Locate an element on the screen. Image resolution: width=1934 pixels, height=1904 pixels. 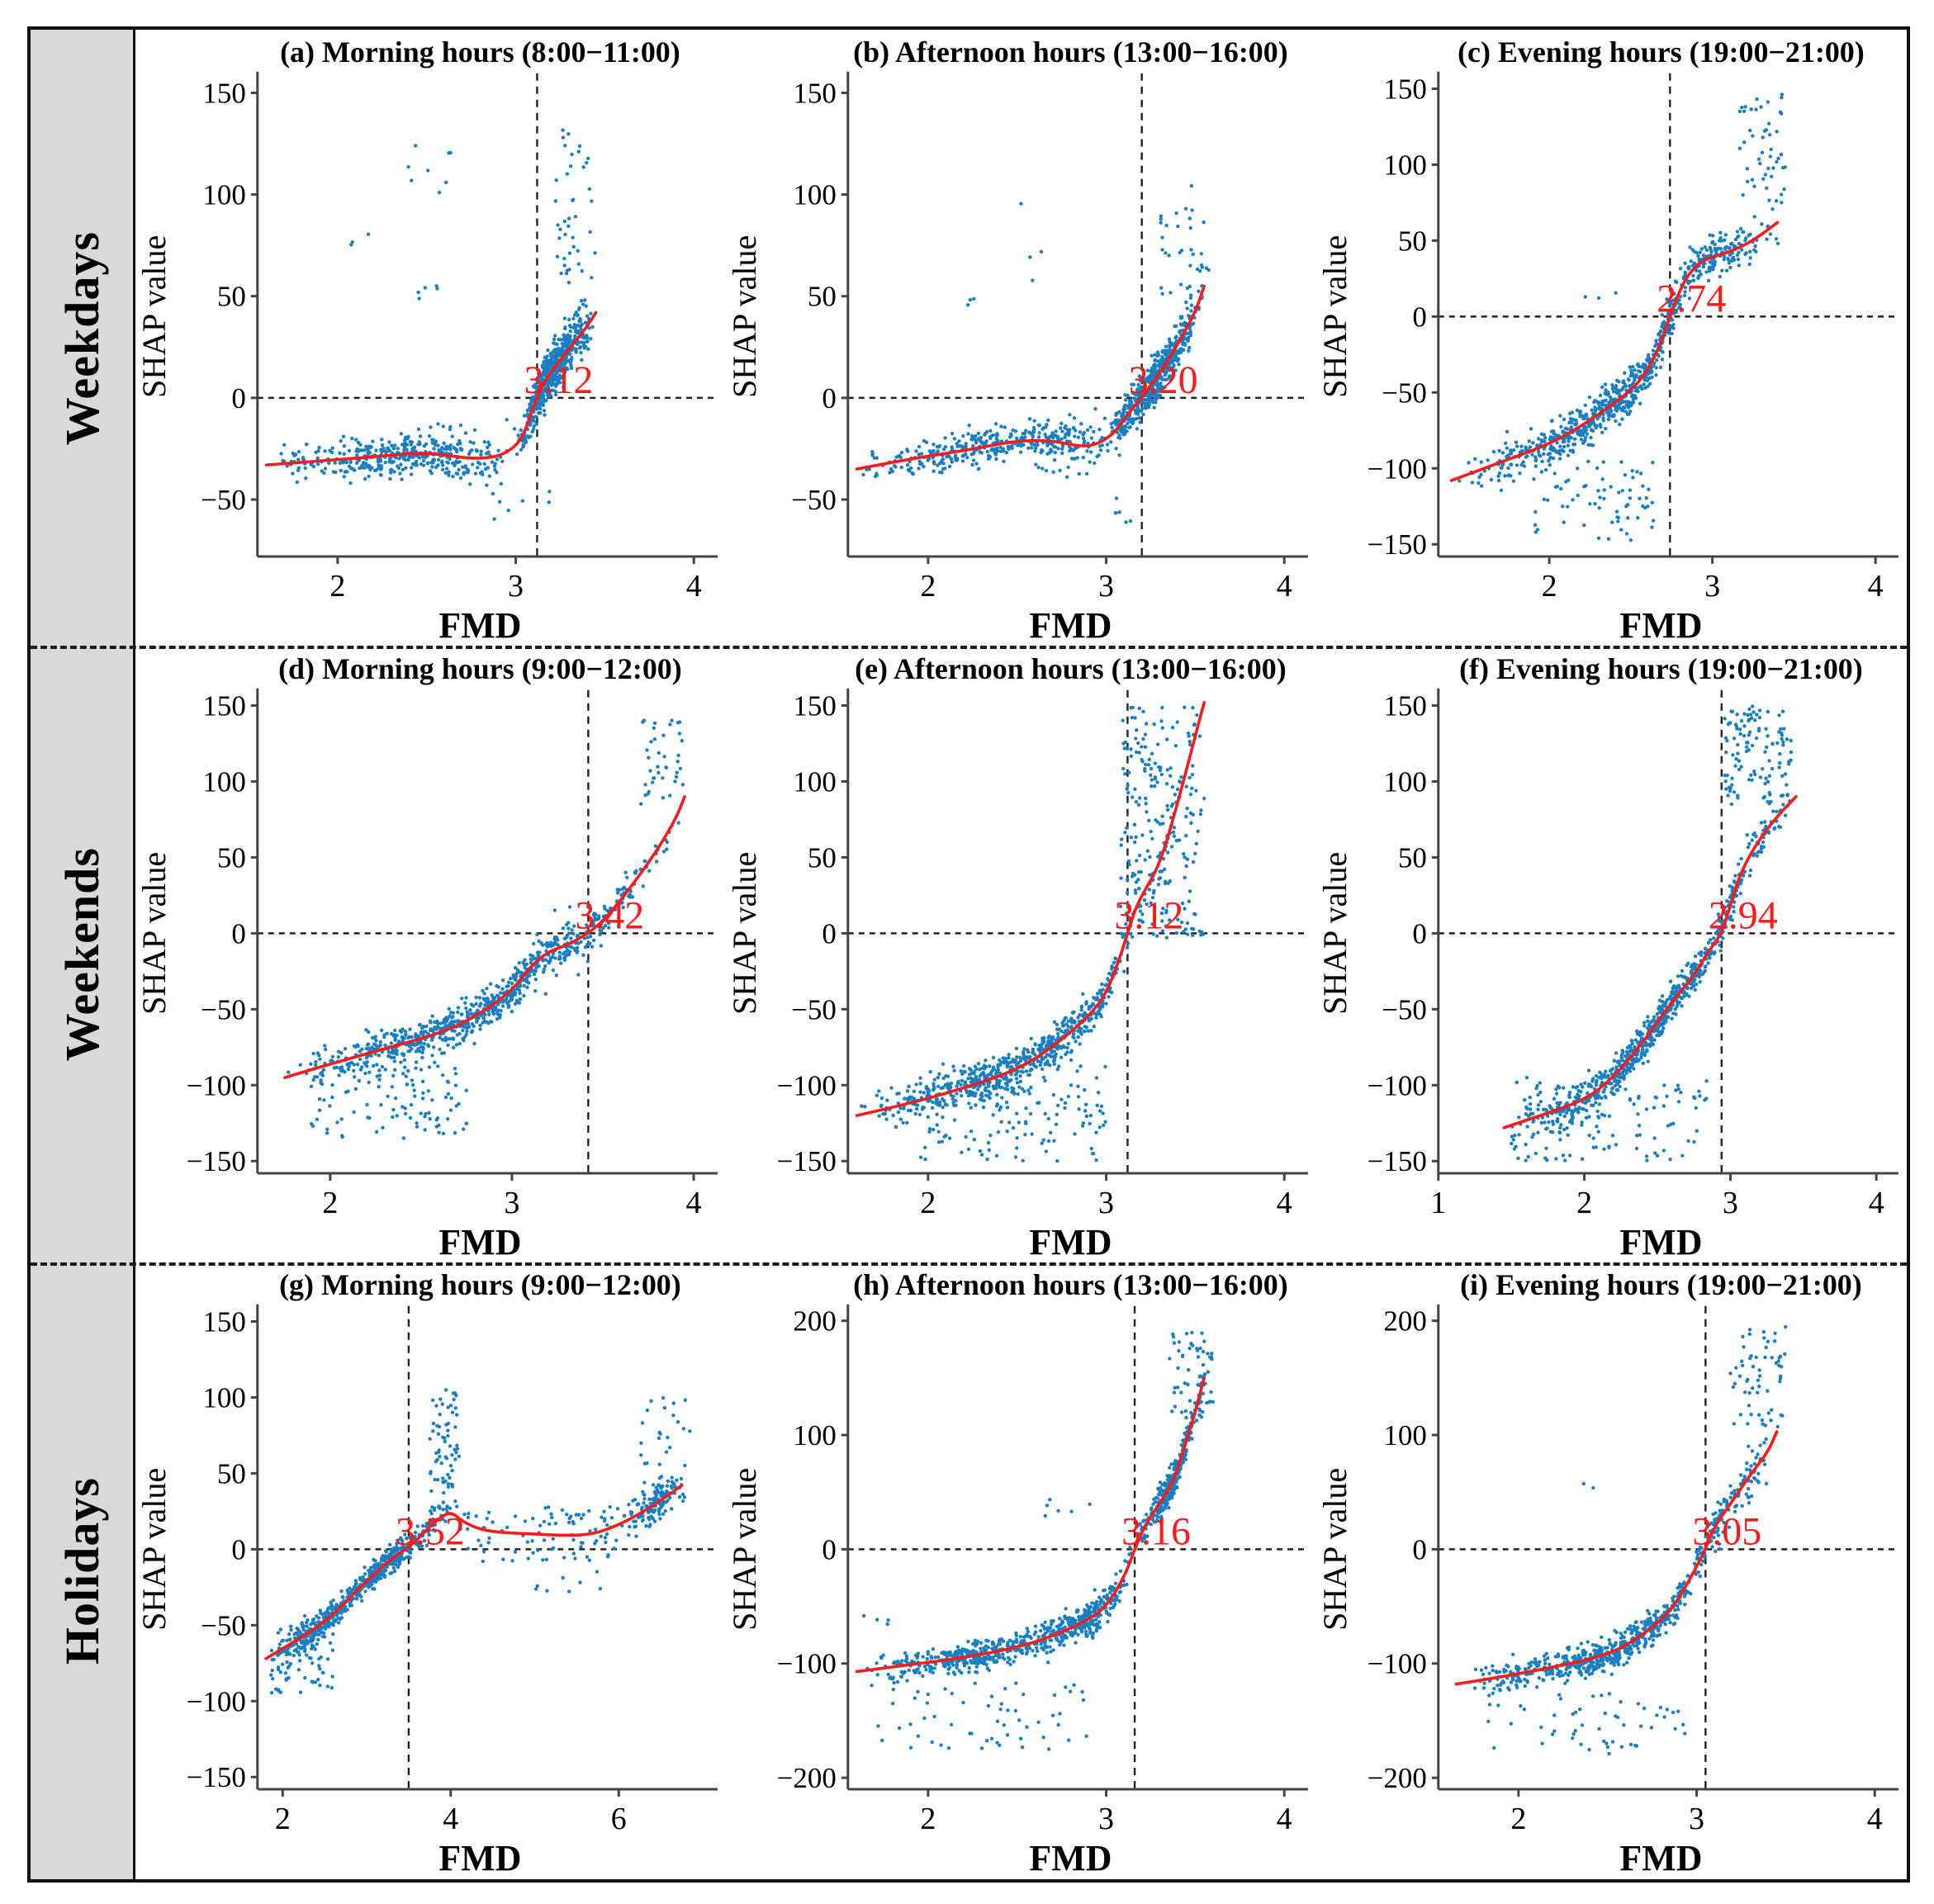
panel-c-ylabel: SHAP value is located at coordinates (1334, 316).